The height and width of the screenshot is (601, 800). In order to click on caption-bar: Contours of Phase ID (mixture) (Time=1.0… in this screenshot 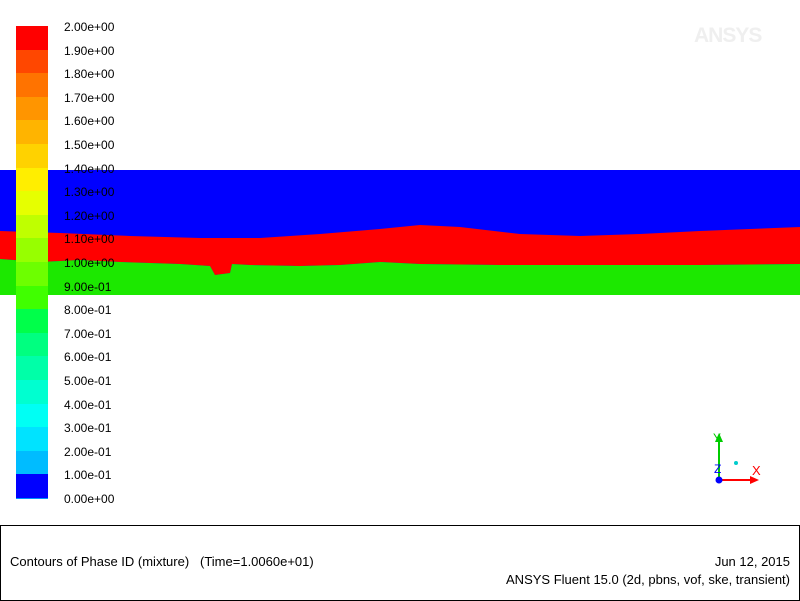, I will do `click(400, 563)`.